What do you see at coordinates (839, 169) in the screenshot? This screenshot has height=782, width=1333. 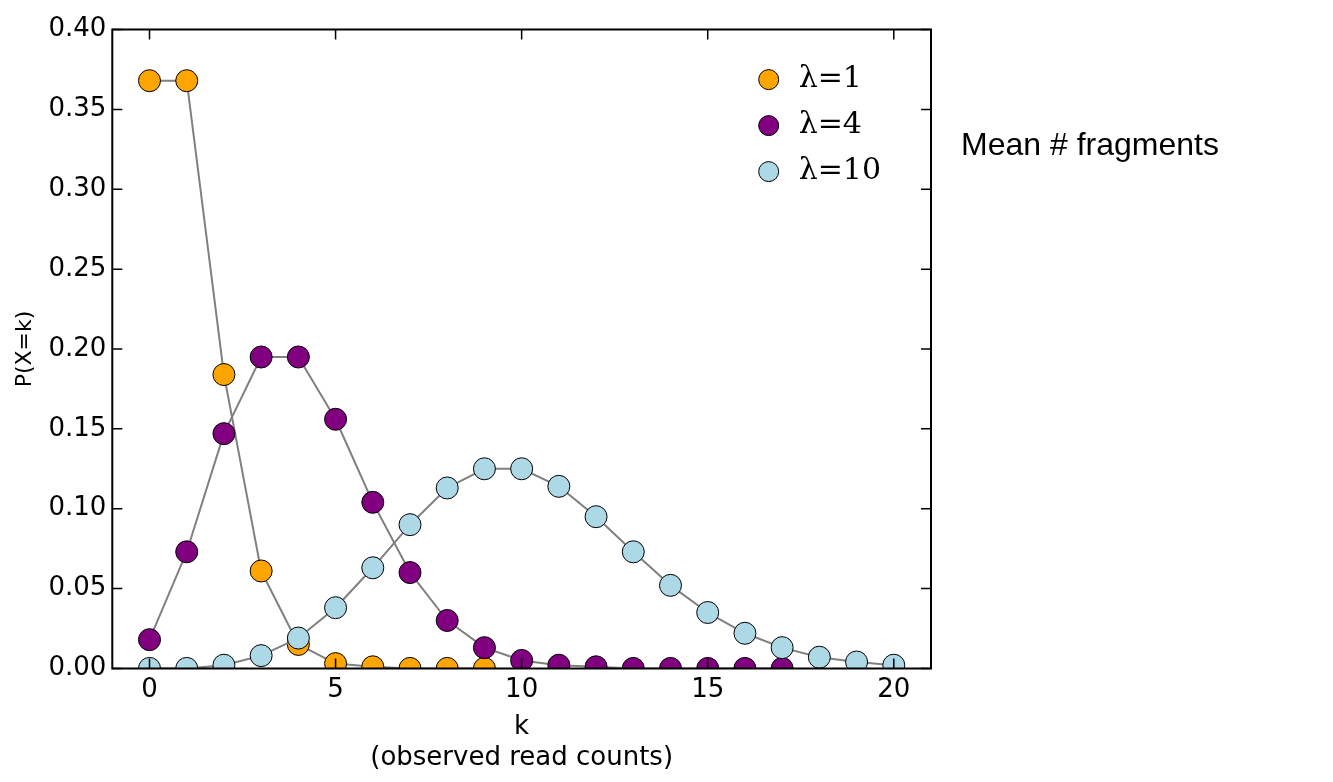 I see `legend-label: λ=10` at bounding box center [839, 169].